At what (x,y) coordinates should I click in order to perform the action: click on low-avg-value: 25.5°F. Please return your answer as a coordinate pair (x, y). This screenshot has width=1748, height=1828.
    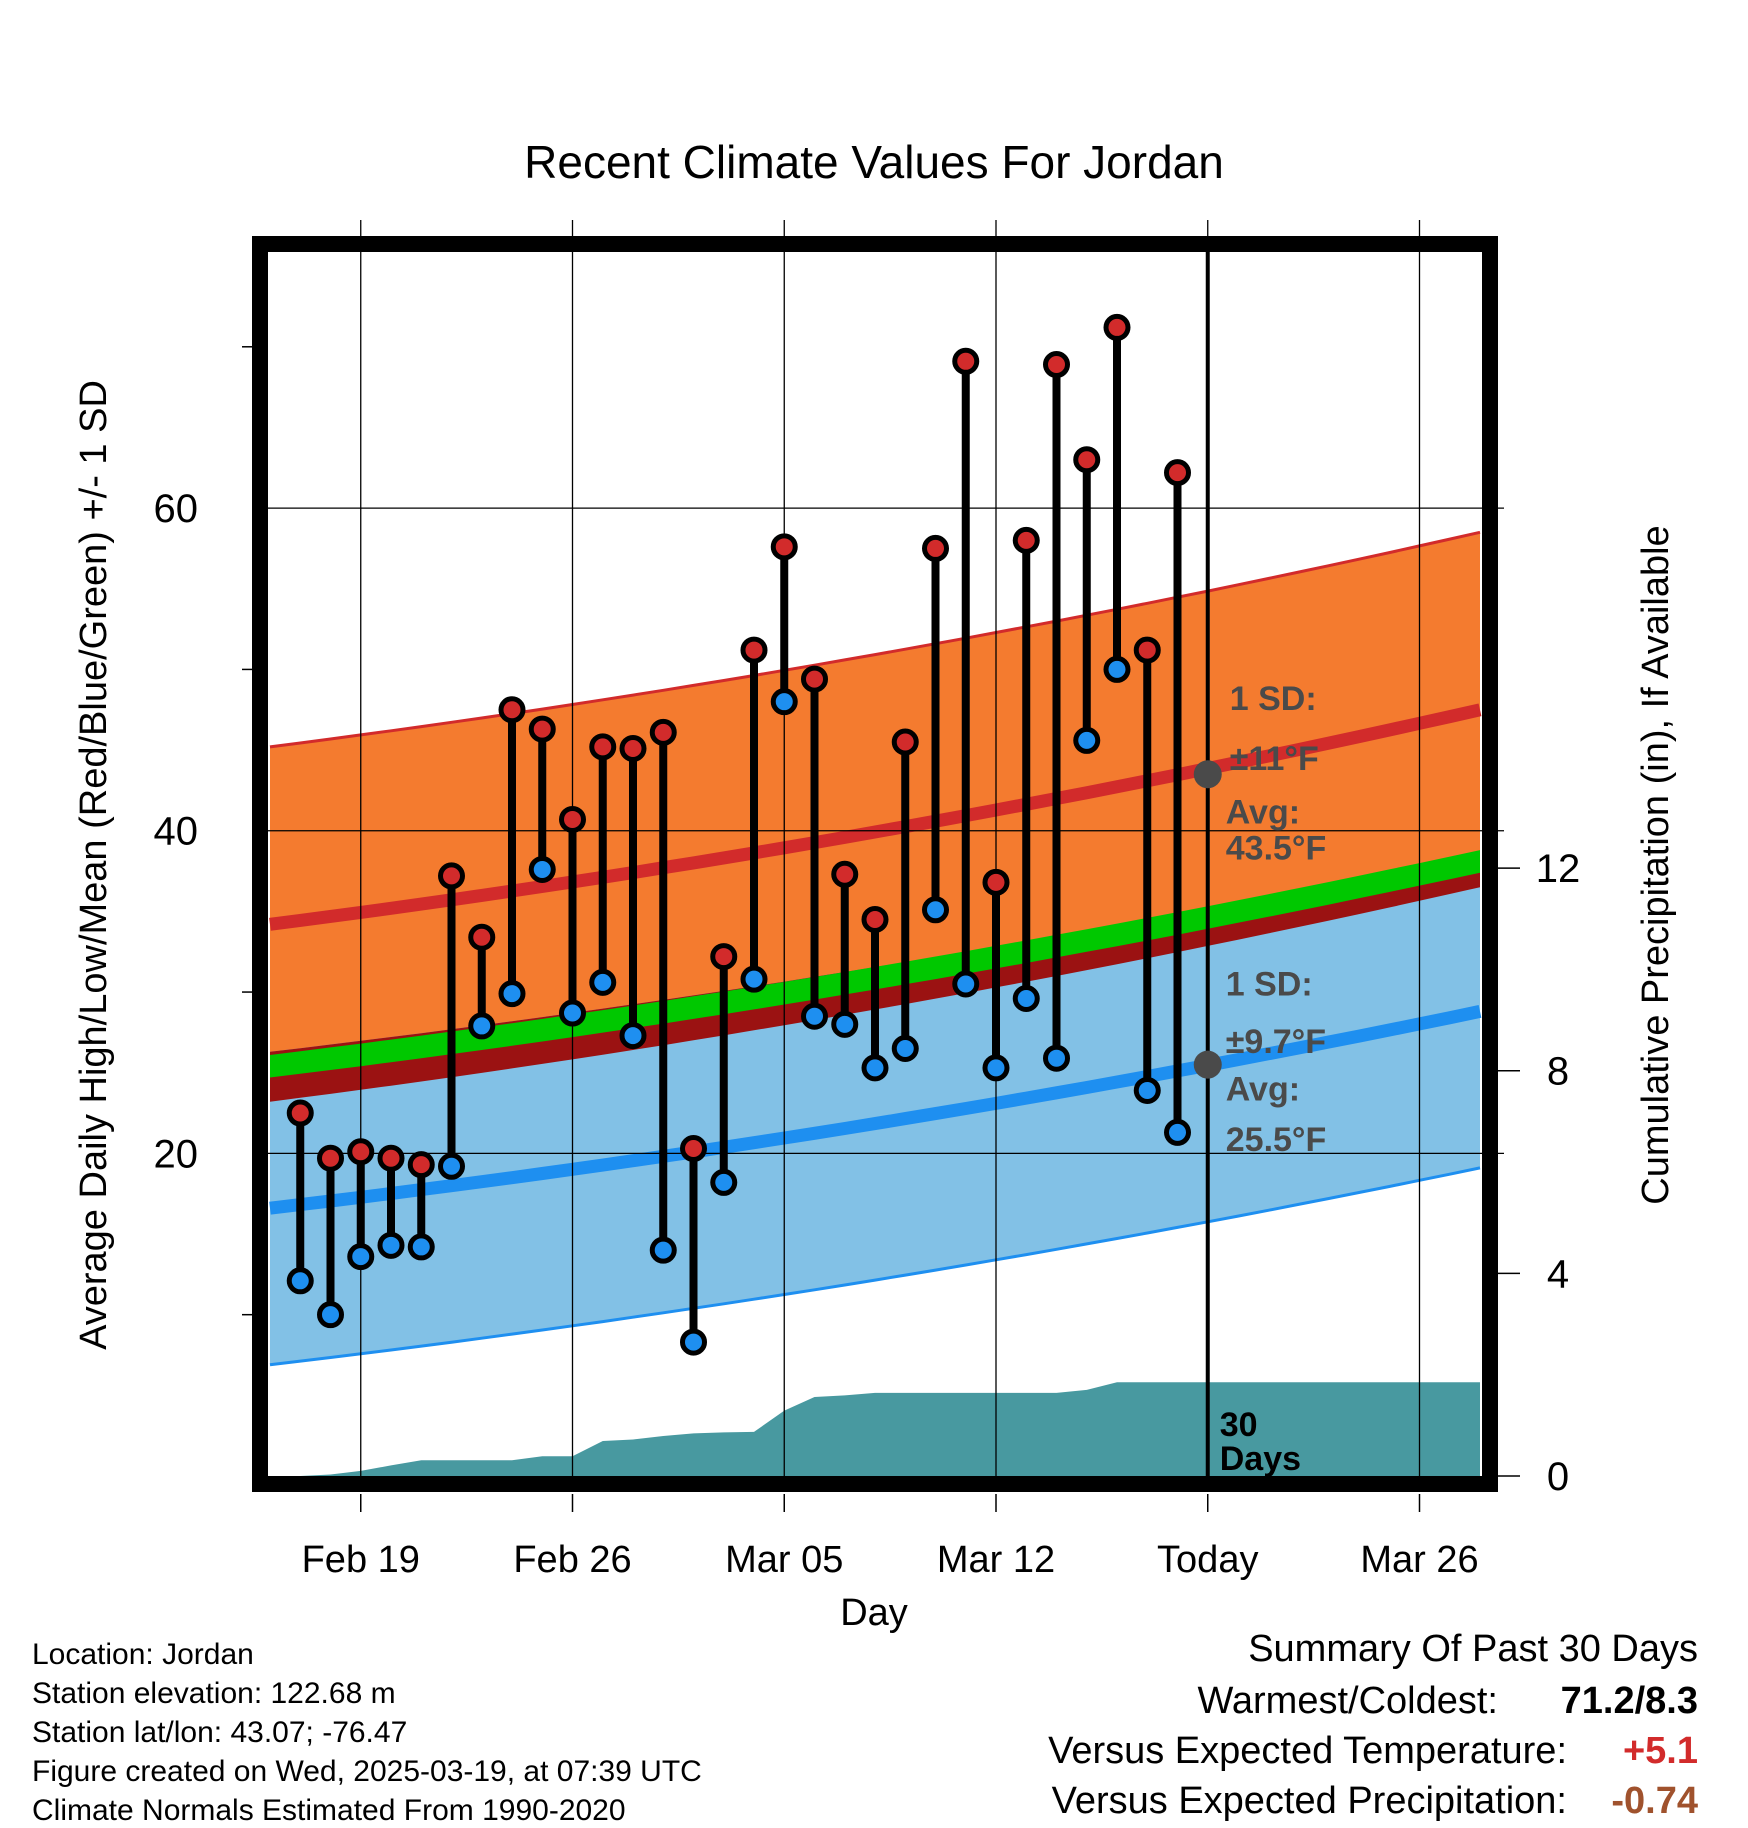
    Looking at the image, I should click on (1276, 1140).